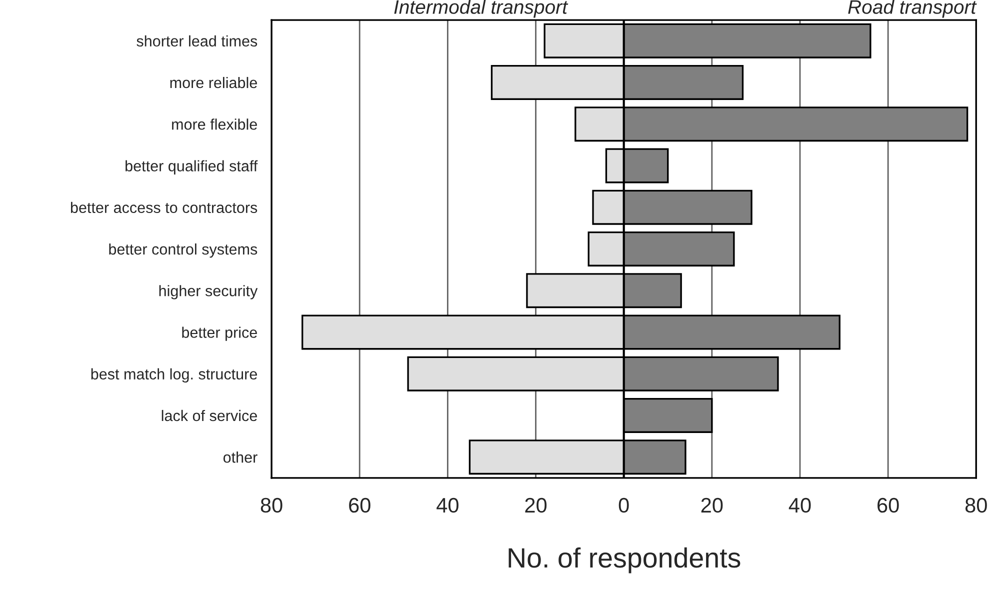 This screenshot has width=991, height=590. I want to click on y-tick-label: other, so click(240, 457).